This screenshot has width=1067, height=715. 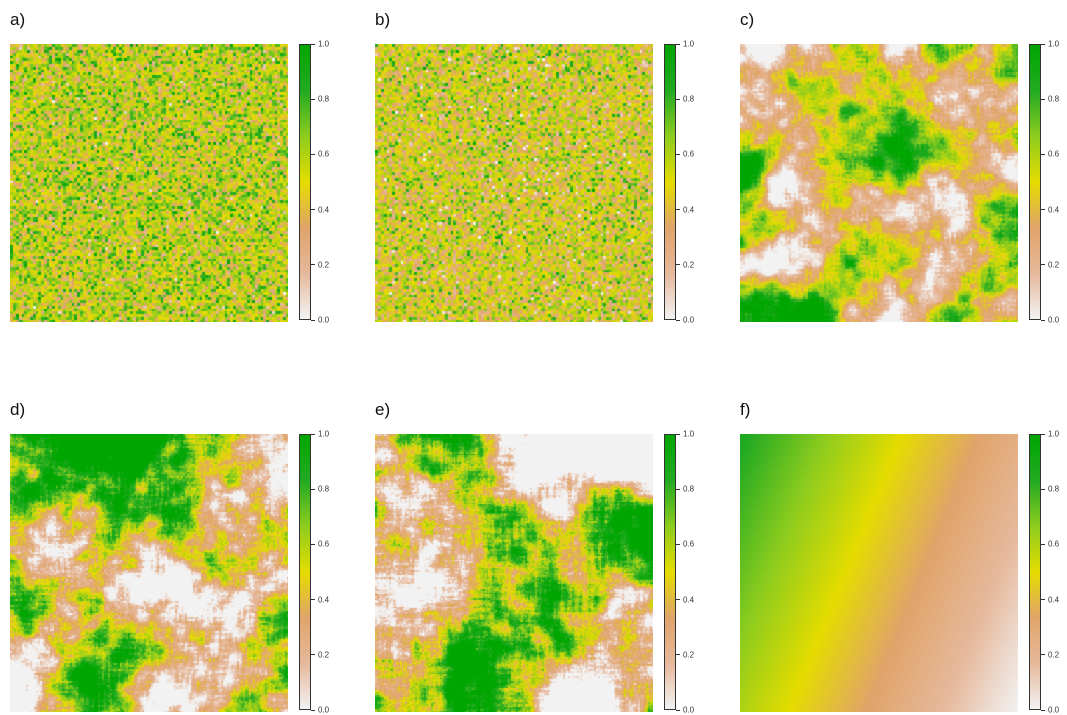 What do you see at coordinates (747, 20) in the screenshot?
I see `panel-label: c)` at bounding box center [747, 20].